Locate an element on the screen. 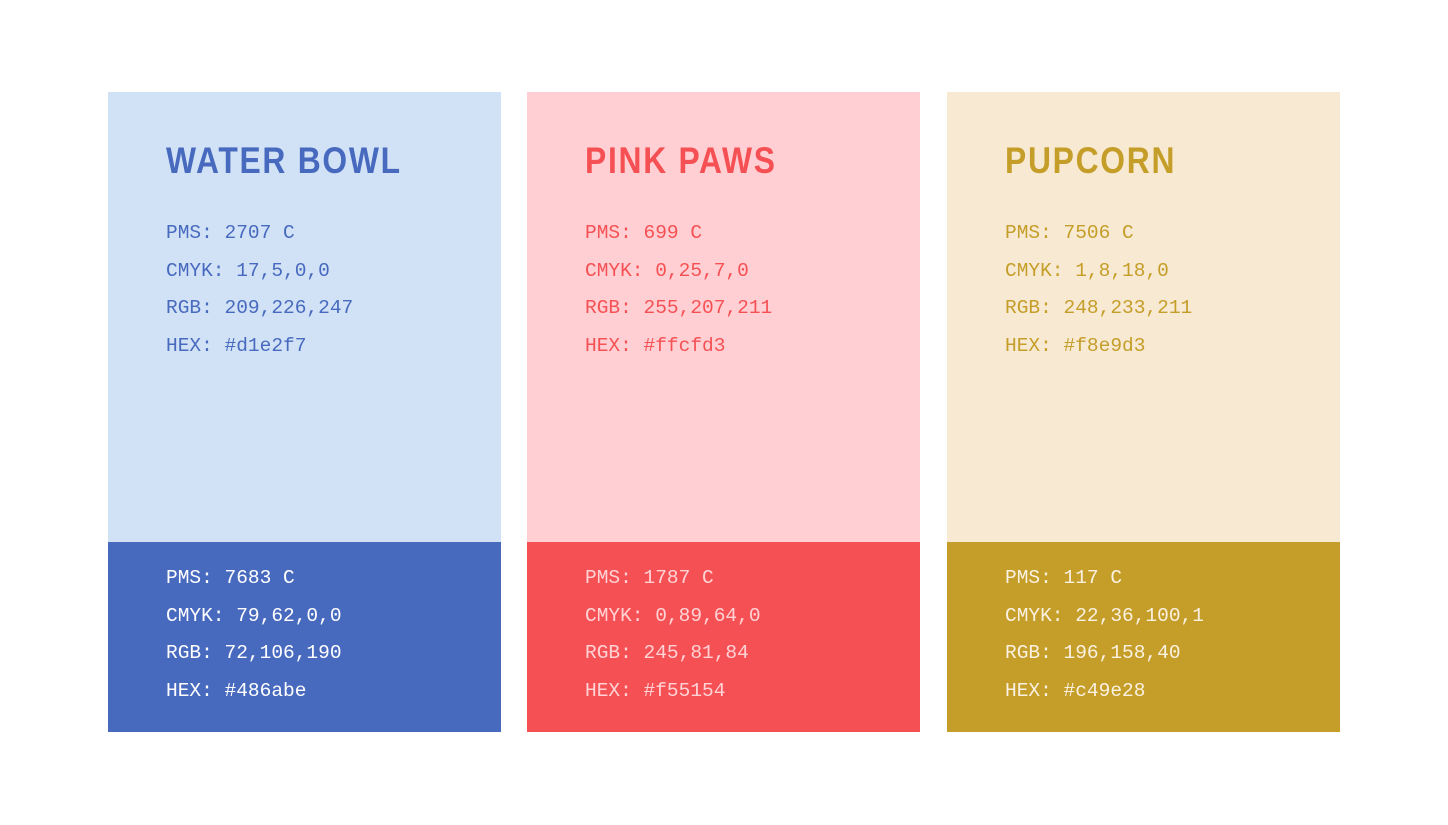 The image size is (1448, 825). color-name: WATER BOWL is located at coordinates (284, 160).